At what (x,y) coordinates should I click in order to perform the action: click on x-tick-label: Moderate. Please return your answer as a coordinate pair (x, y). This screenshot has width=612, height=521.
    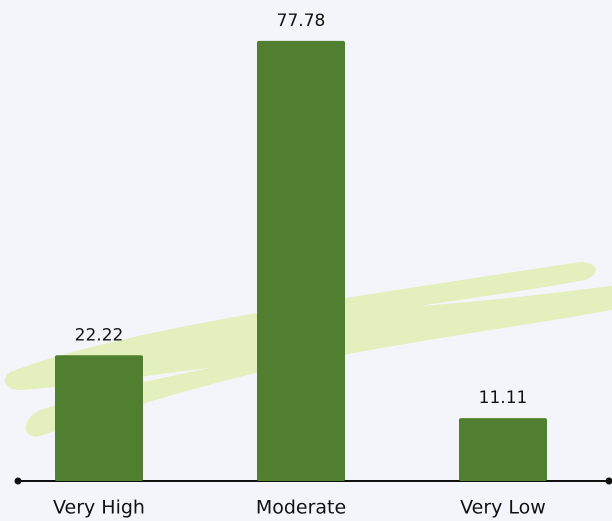
    Looking at the image, I should click on (301, 508).